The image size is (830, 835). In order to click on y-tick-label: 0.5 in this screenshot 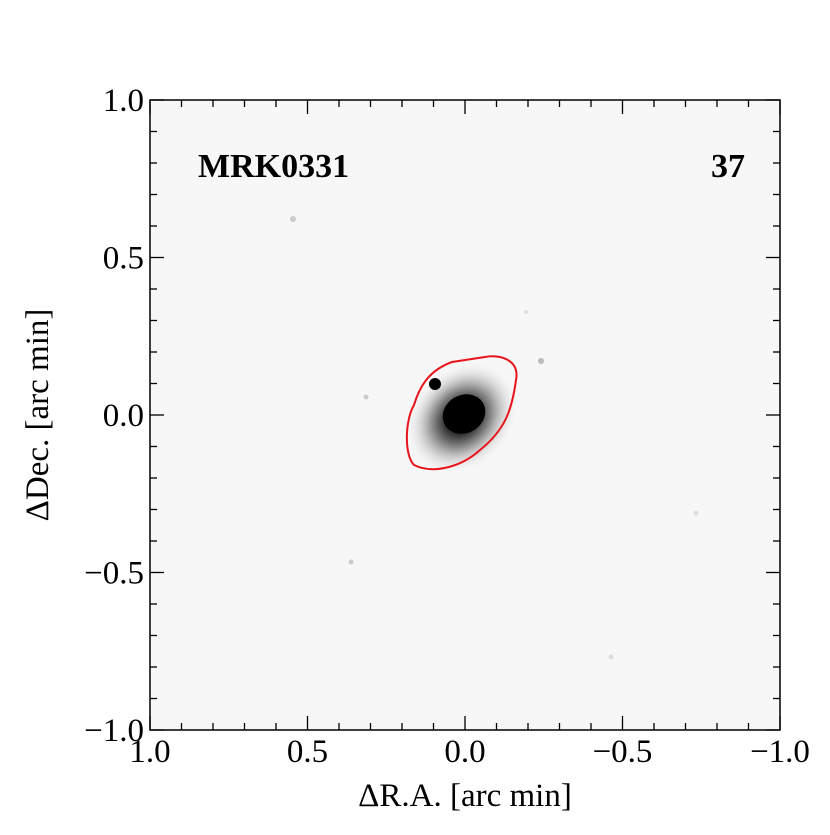, I will do `click(123, 259)`.